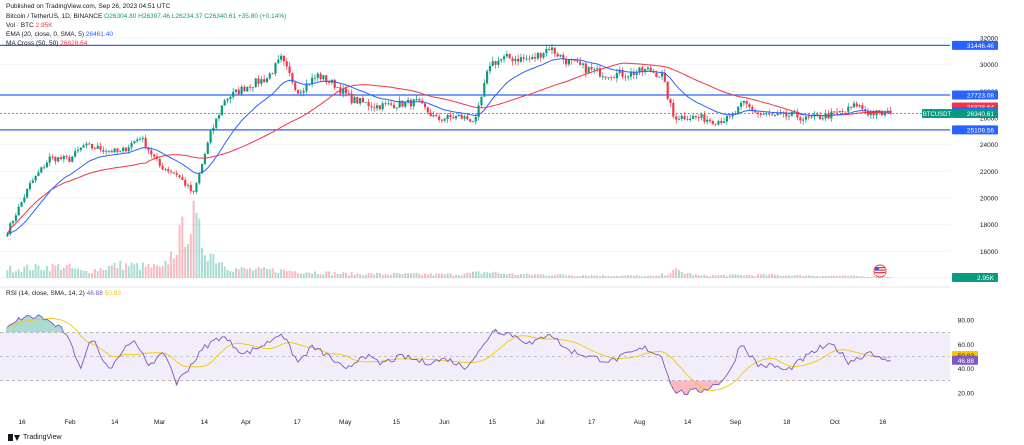 Image resolution: width=1024 pixels, height=445 pixels. What do you see at coordinates (46, 44) in the screenshot?
I see `ma-legend: MA Cross (50, 50) 26828.64` at bounding box center [46, 44].